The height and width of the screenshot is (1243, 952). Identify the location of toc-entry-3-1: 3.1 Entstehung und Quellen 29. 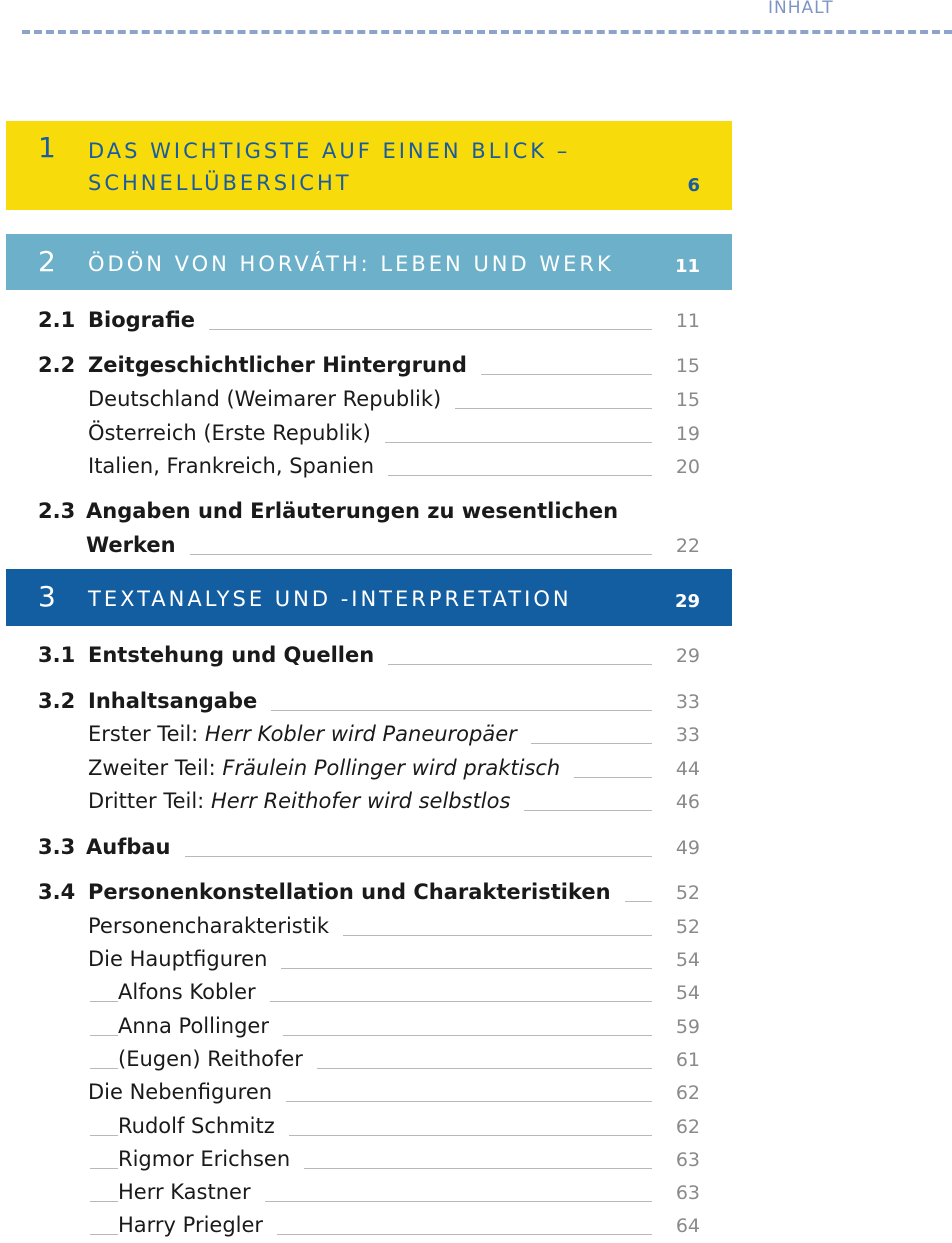
(350, 658).